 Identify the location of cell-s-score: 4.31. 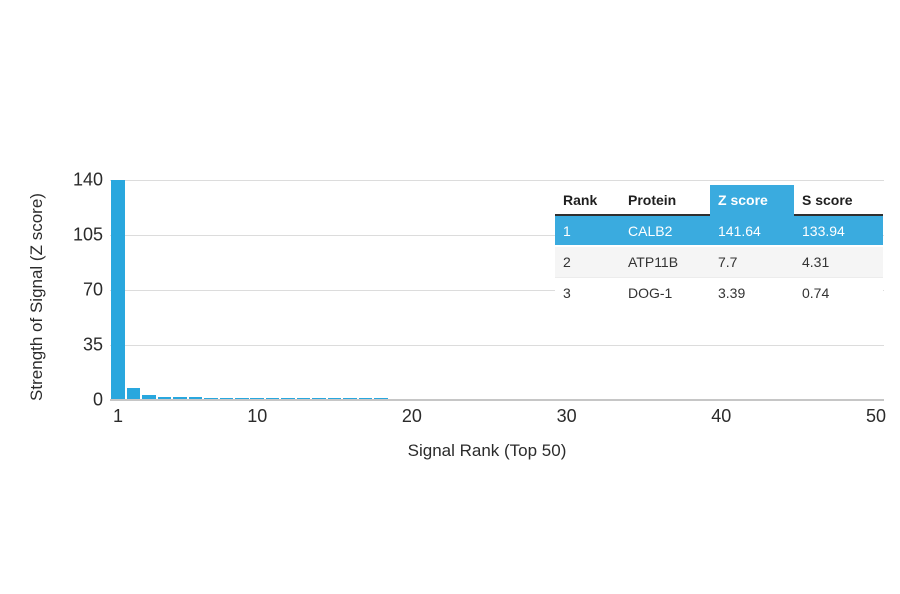
(838, 262).